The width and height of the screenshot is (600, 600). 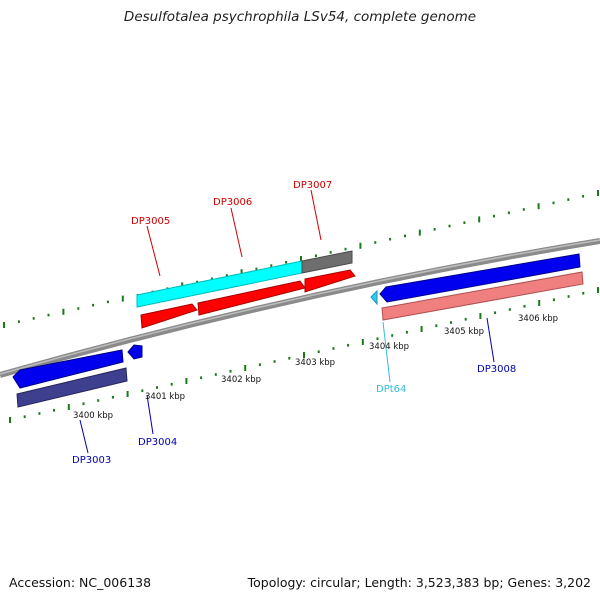 I want to click on accession-label: Accession: NC_006138, so click(x=80, y=582).